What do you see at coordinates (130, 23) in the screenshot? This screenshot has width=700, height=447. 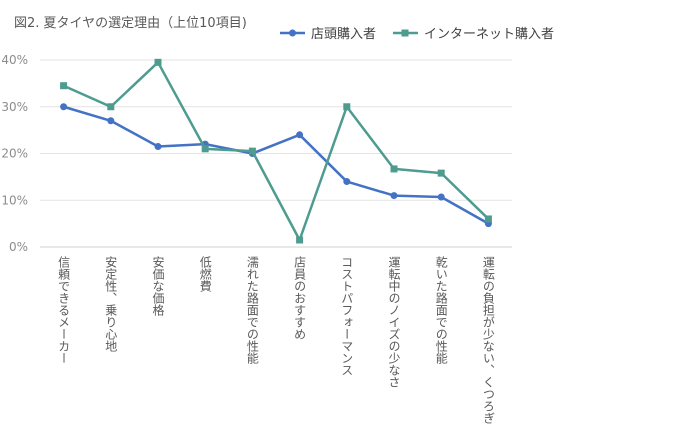 I see `chart-title: 図2. 夏タイヤの選定理由（上位10項目)` at bounding box center [130, 23].